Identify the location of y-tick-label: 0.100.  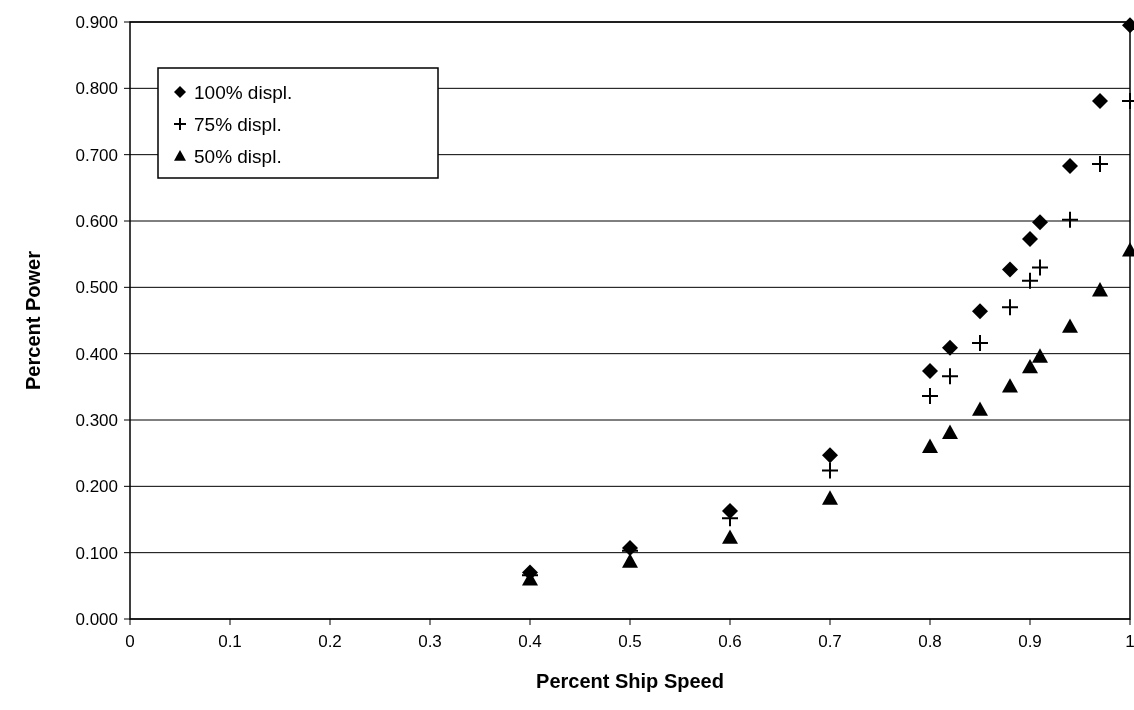
(96, 553).